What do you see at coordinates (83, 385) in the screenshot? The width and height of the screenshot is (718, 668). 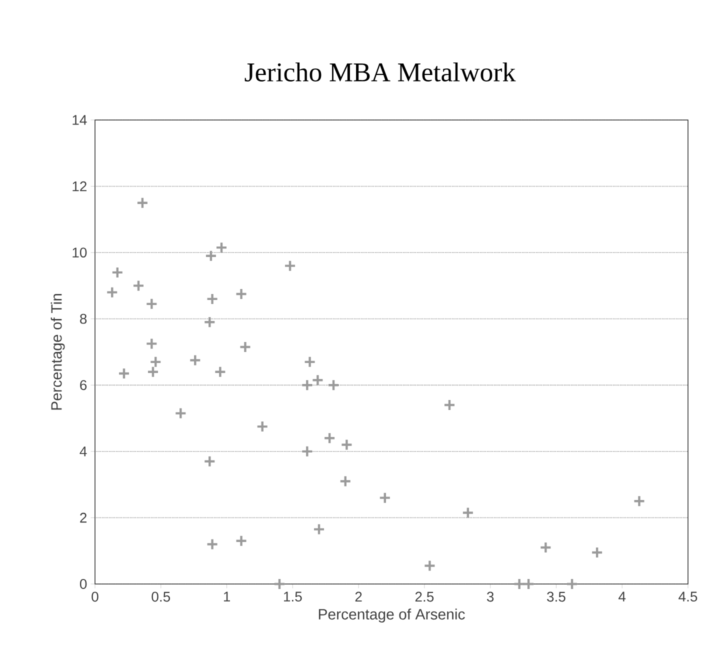 I see `y-tick-label: 6` at bounding box center [83, 385].